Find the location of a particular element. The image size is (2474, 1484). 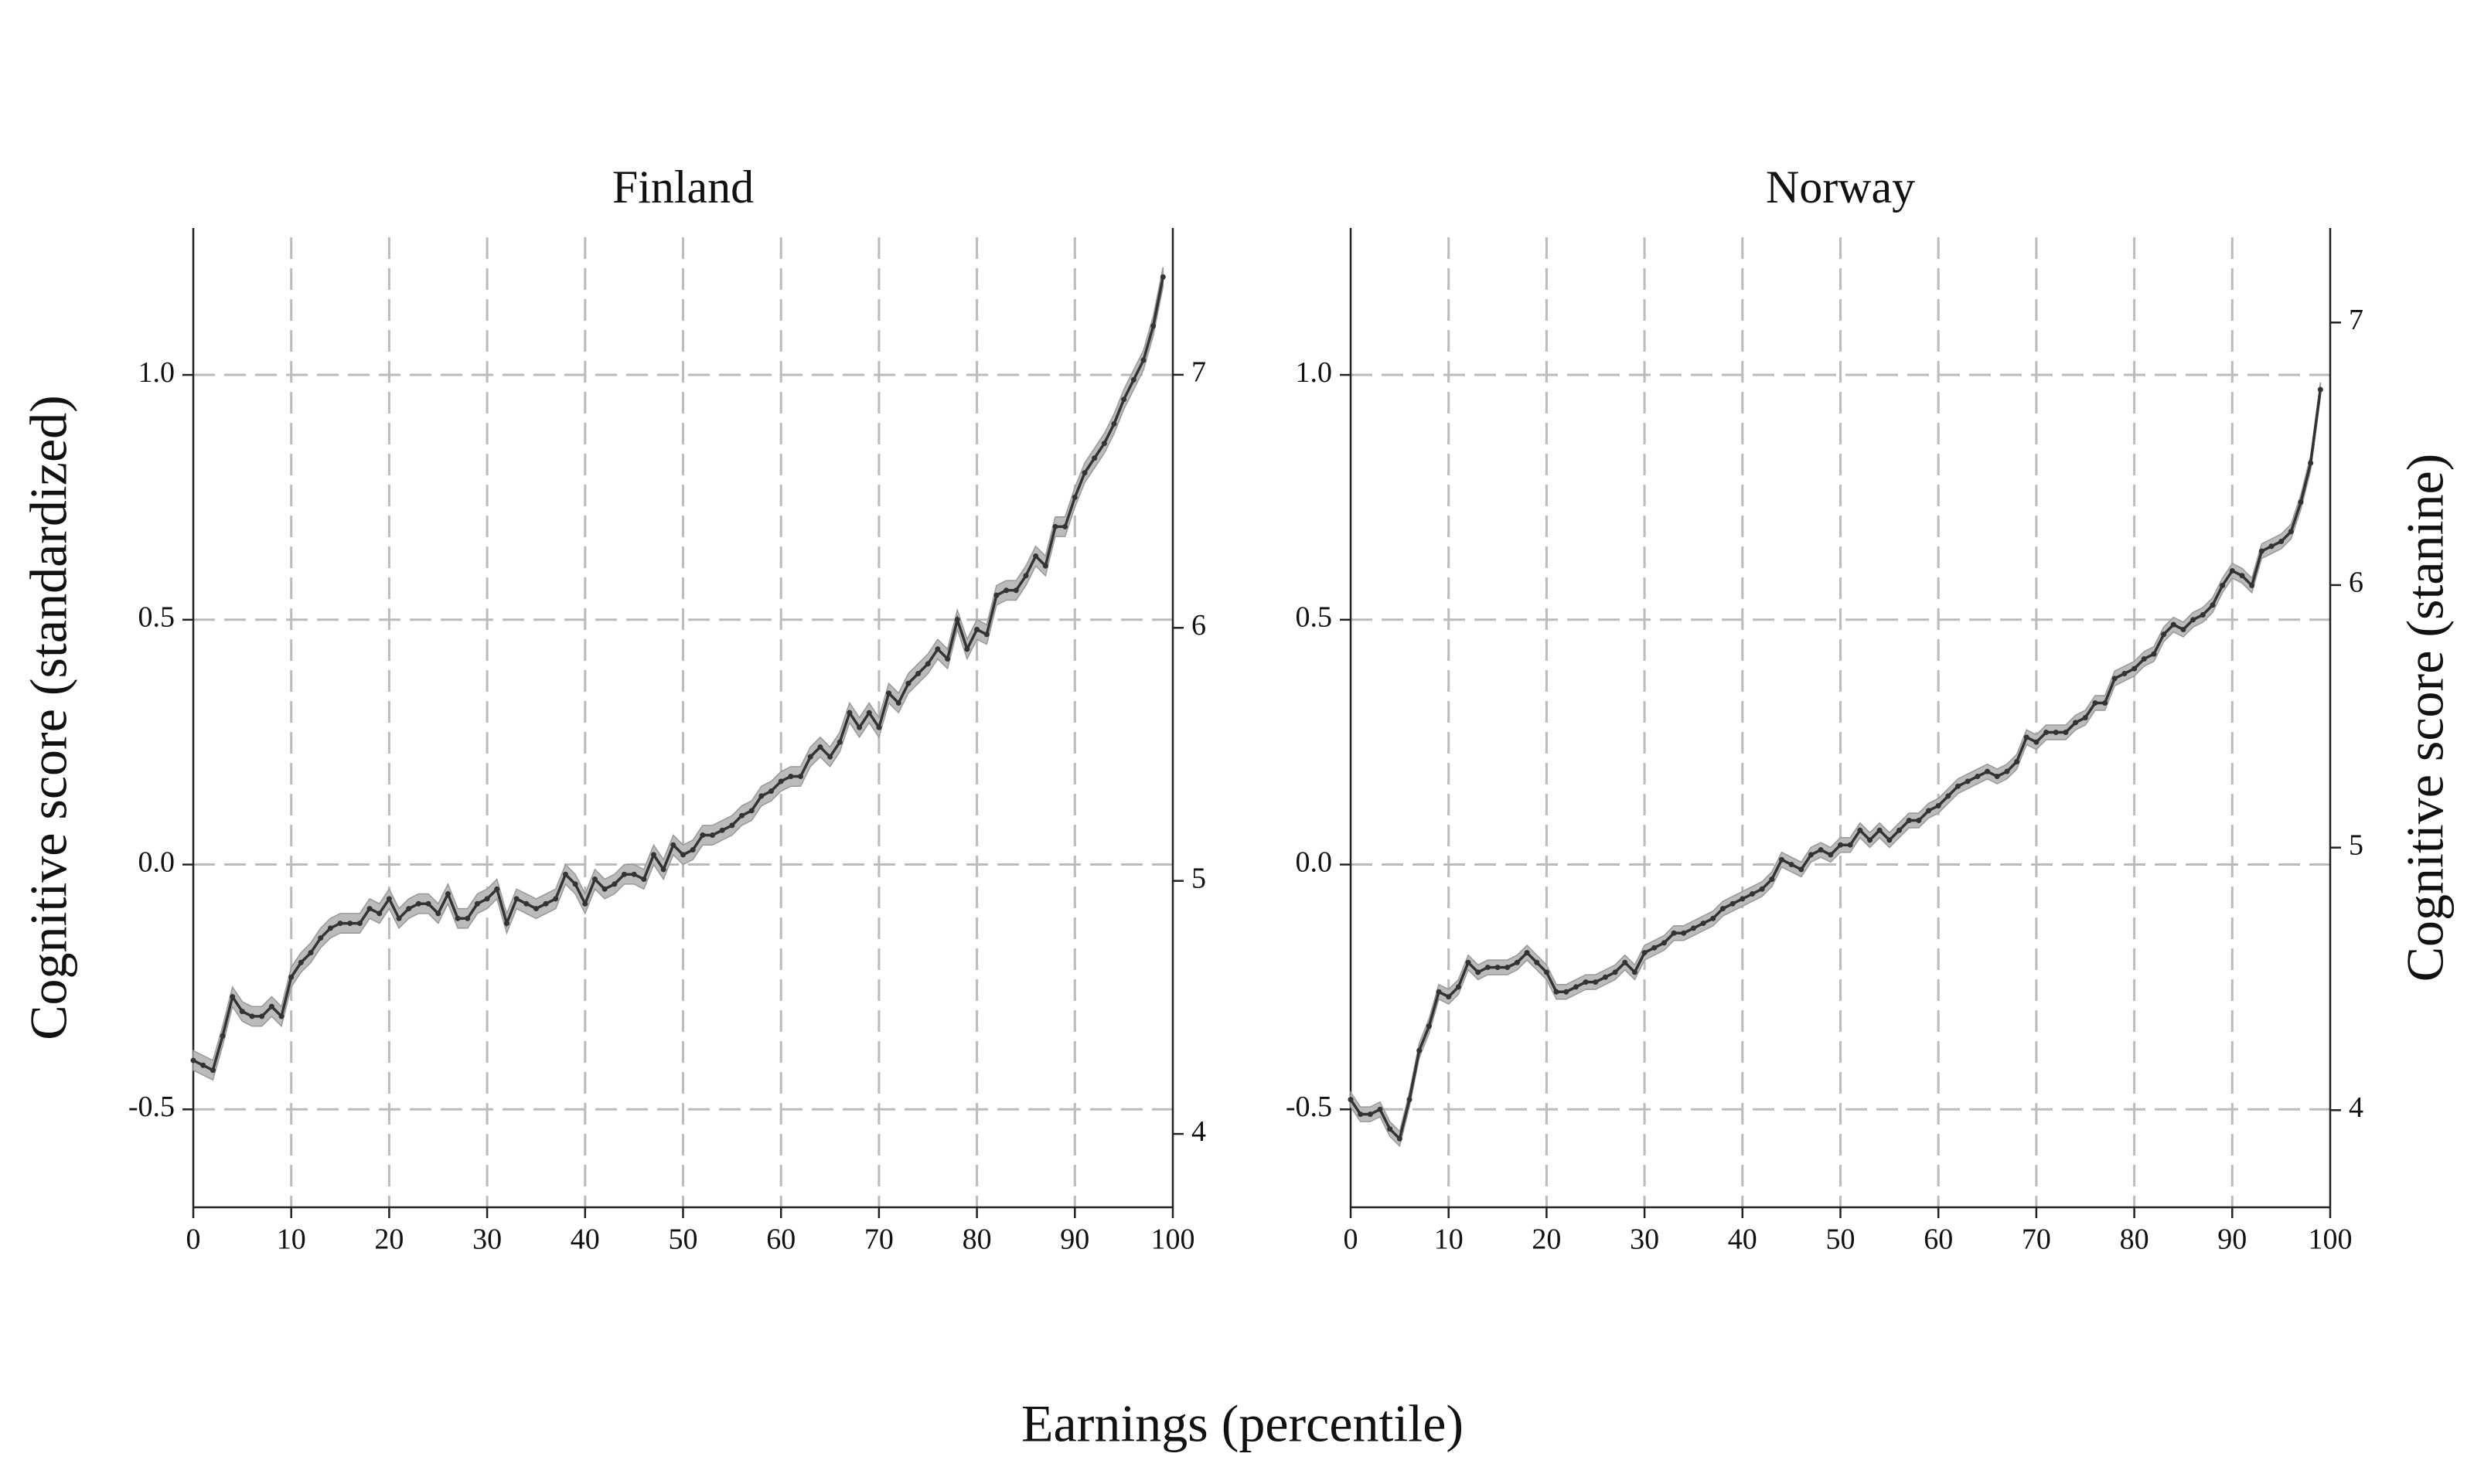

x-tick-label: 70 is located at coordinates (879, 1240).